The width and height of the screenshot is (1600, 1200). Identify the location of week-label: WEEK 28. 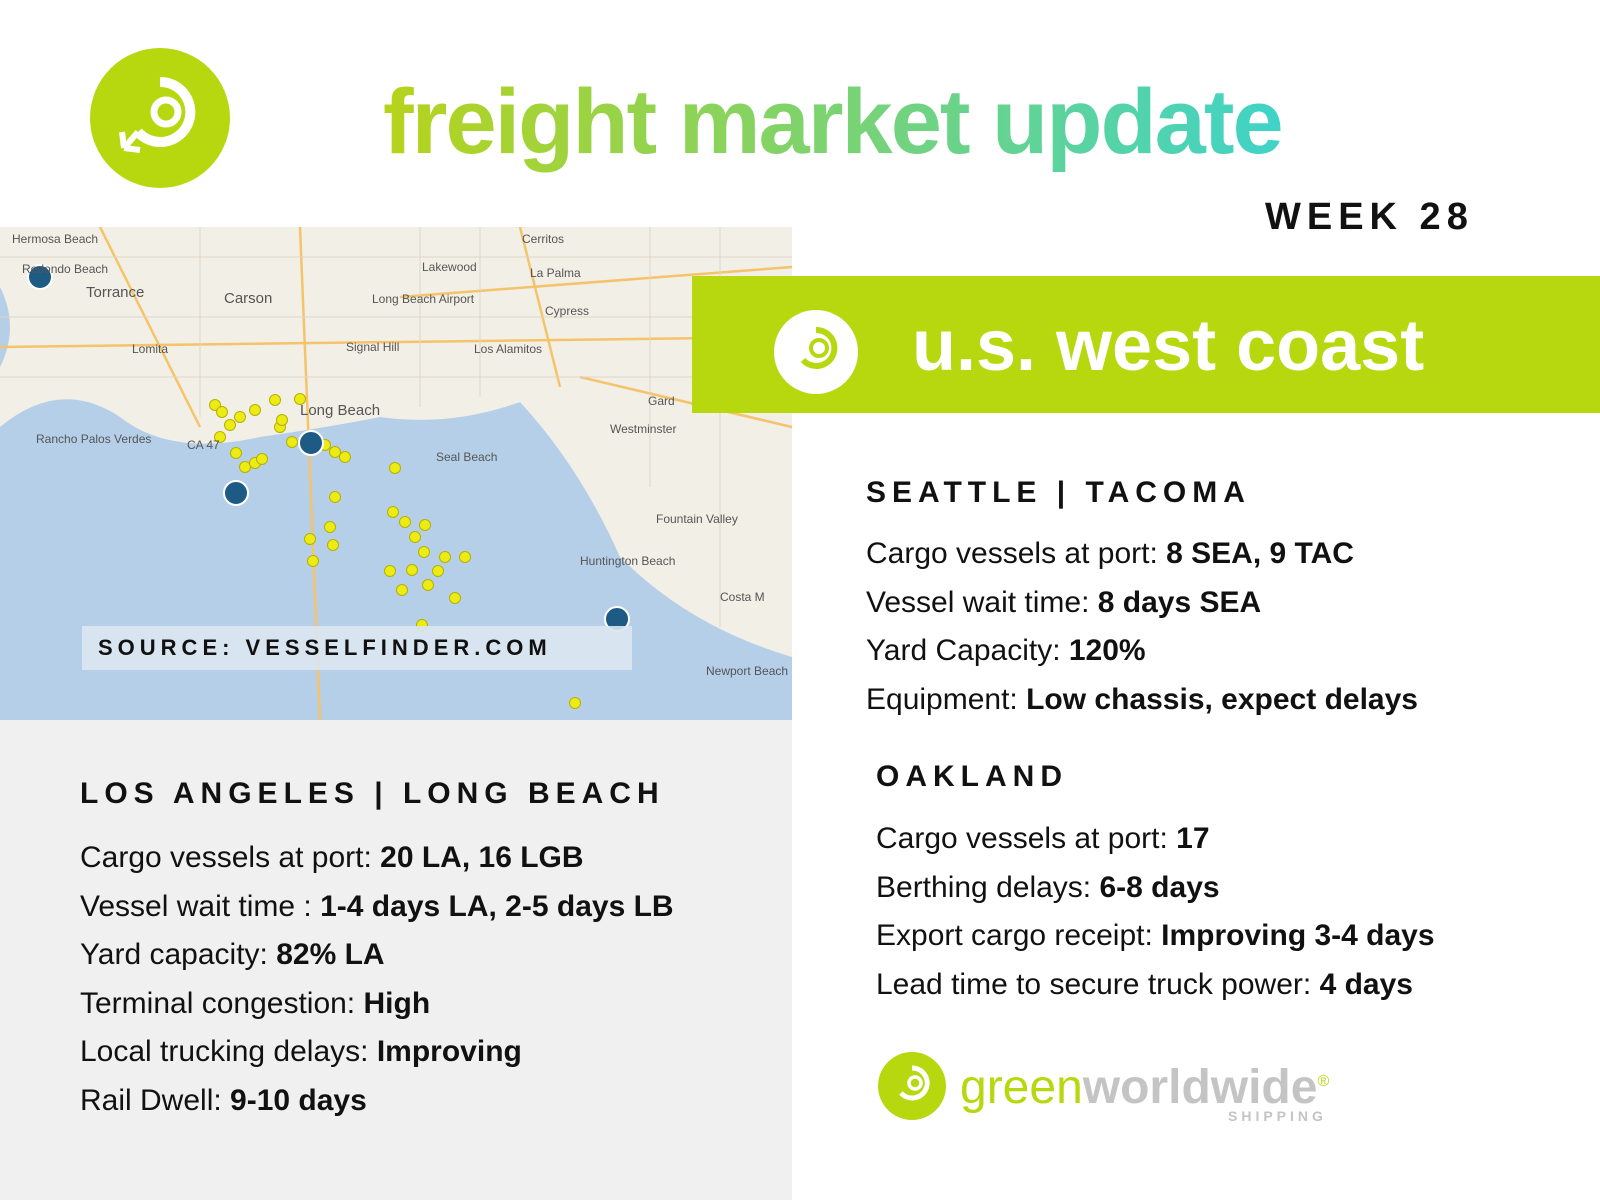
(1369, 217).